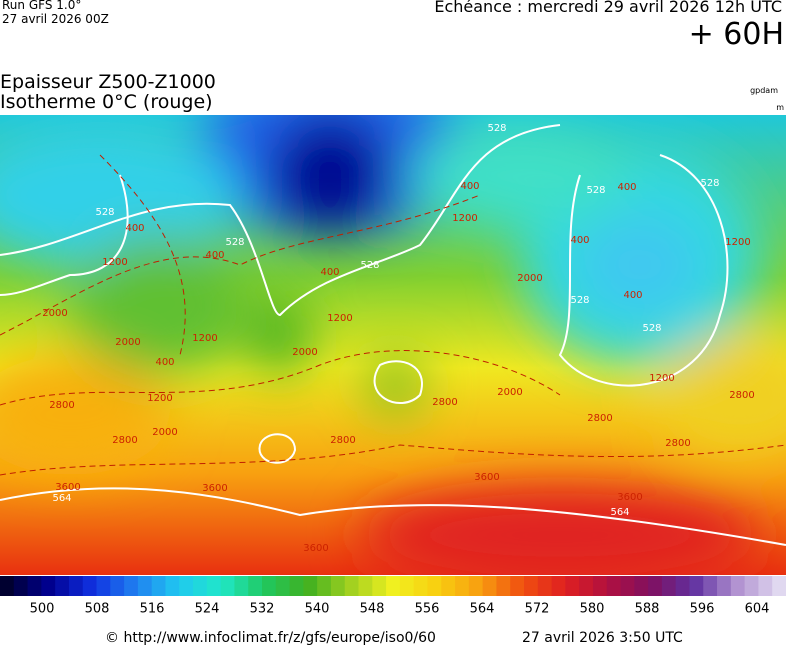 The height and width of the screenshot is (648, 786). Describe the element at coordinates (702, 609) in the screenshot. I see `colorbar-label: 596` at that location.